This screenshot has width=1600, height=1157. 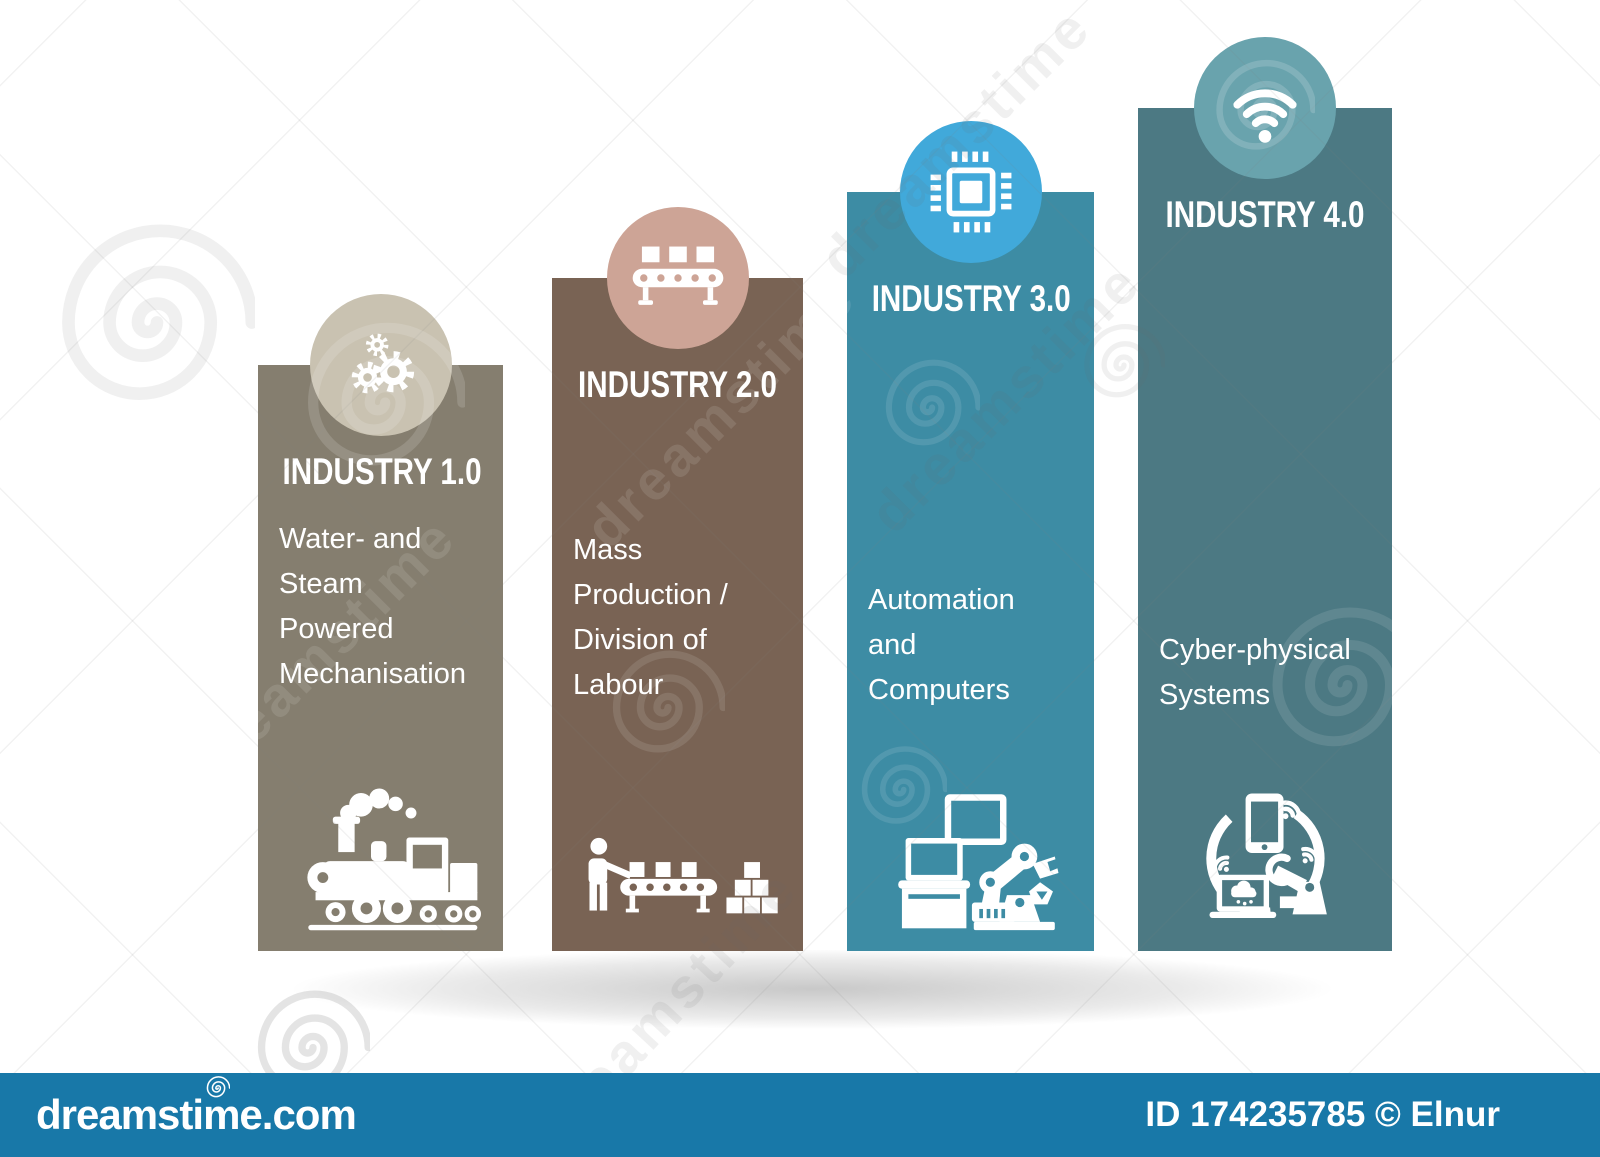 What do you see at coordinates (1266, 856) in the screenshot?
I see `cyber-physical-robot-icon` at bounding box center [1266, 856].